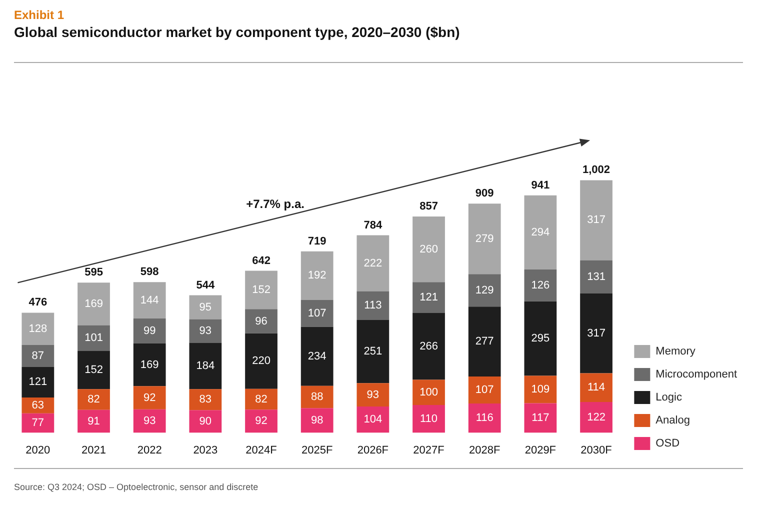 The width and height of the screenshot is (757, 513). Describe the element at coordinates (373, 450) in the screenshot. I see `x-tick-label: 2026F` at that location.